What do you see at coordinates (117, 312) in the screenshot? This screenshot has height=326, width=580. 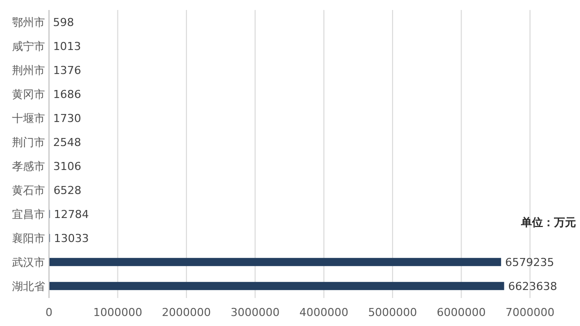 I see `x-tick-label: 1000000` at bounding box center [117, 312].